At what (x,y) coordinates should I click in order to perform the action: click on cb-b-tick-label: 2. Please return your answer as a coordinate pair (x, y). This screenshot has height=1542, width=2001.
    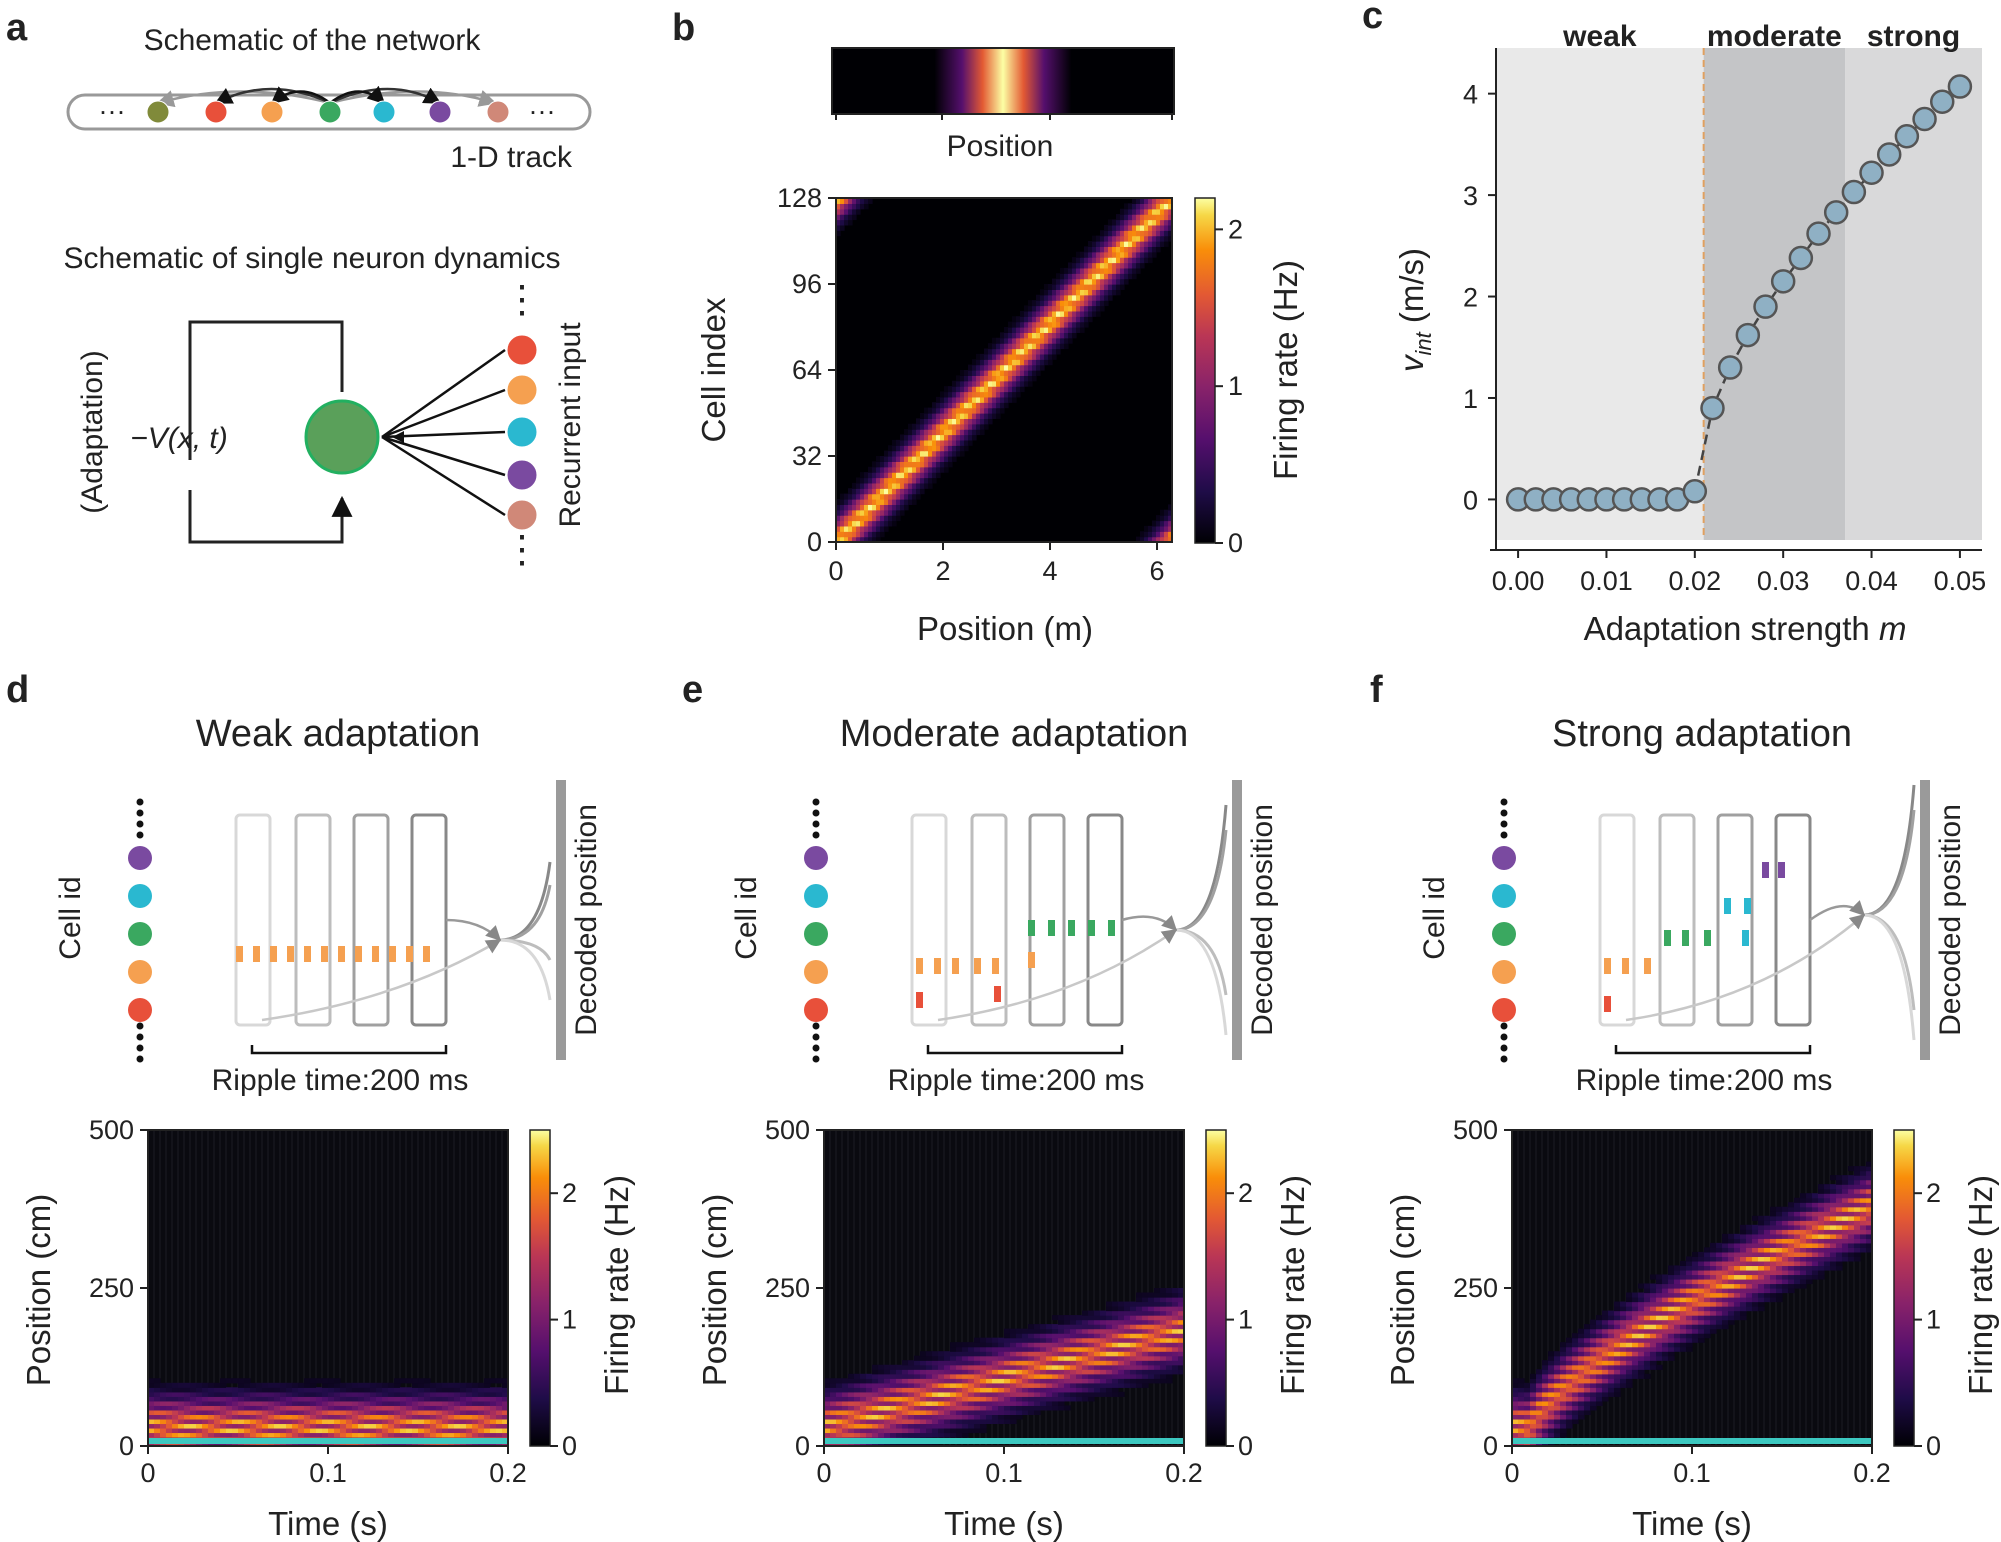
    Looking at the image, I should click on (1235, 229).